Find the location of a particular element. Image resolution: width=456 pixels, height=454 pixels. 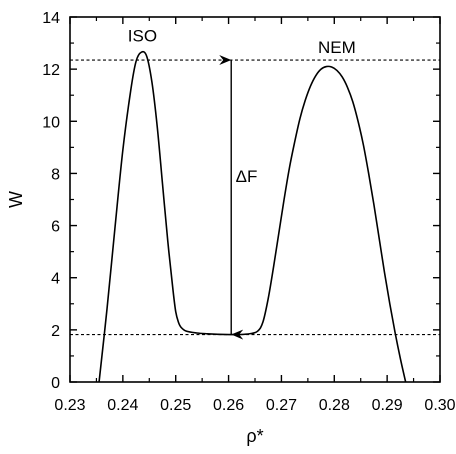

x-tick-label: 0.26 is located at coordinates (228, 405).